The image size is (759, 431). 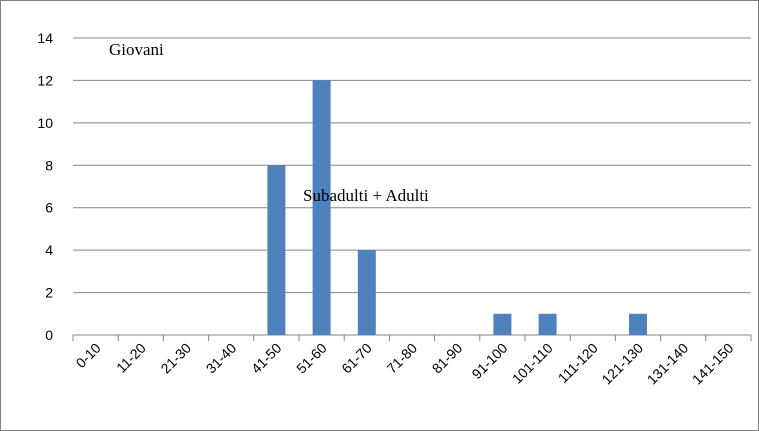 I want to click on x-tick-label: 141-150, so click(x=713, y=364).